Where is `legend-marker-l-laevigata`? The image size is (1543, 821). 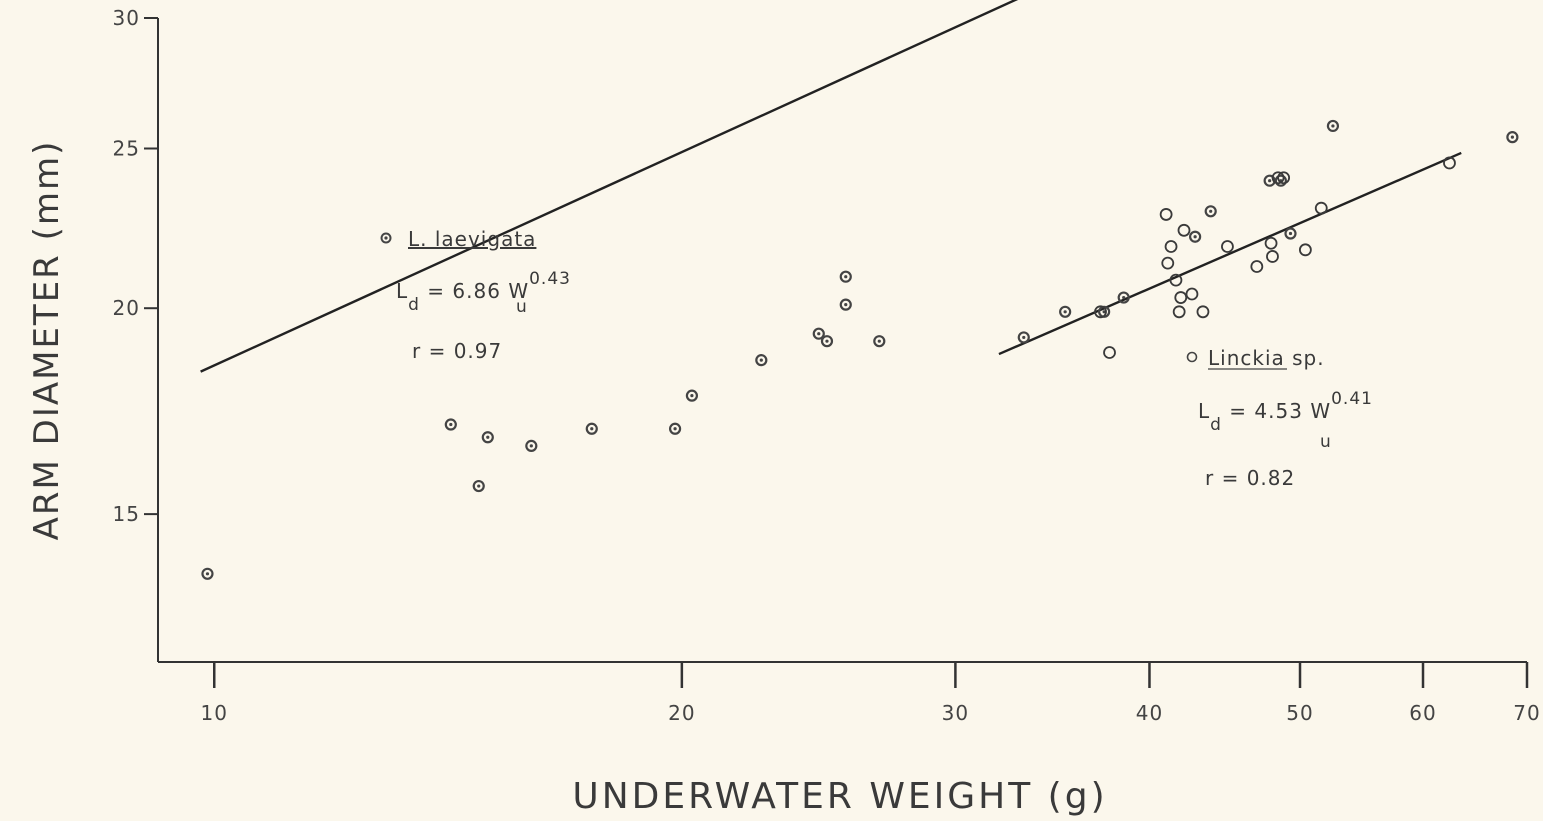
legend-marker-l-laevigata is located at coordinates (386, 238).